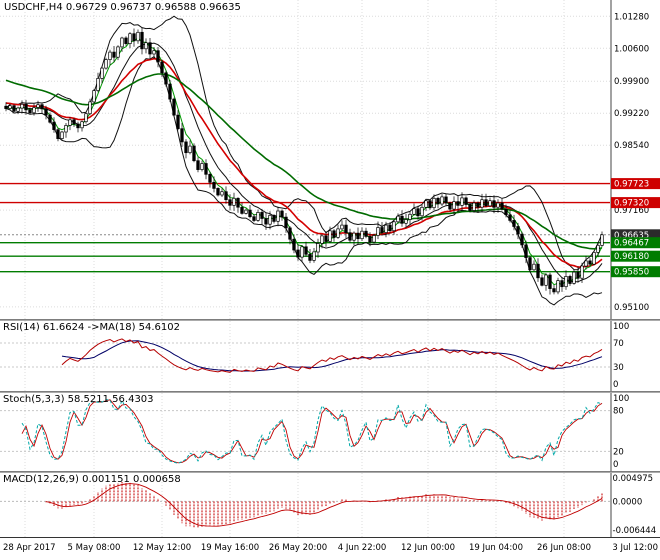 Image resolution: width=660 pixels, height=560 pixels. Describe the element at coordinates (78, 399) in the screenshot. I see `stochastic-label: Stoch(5,3,3) 58.5211 56.4303` at that location.